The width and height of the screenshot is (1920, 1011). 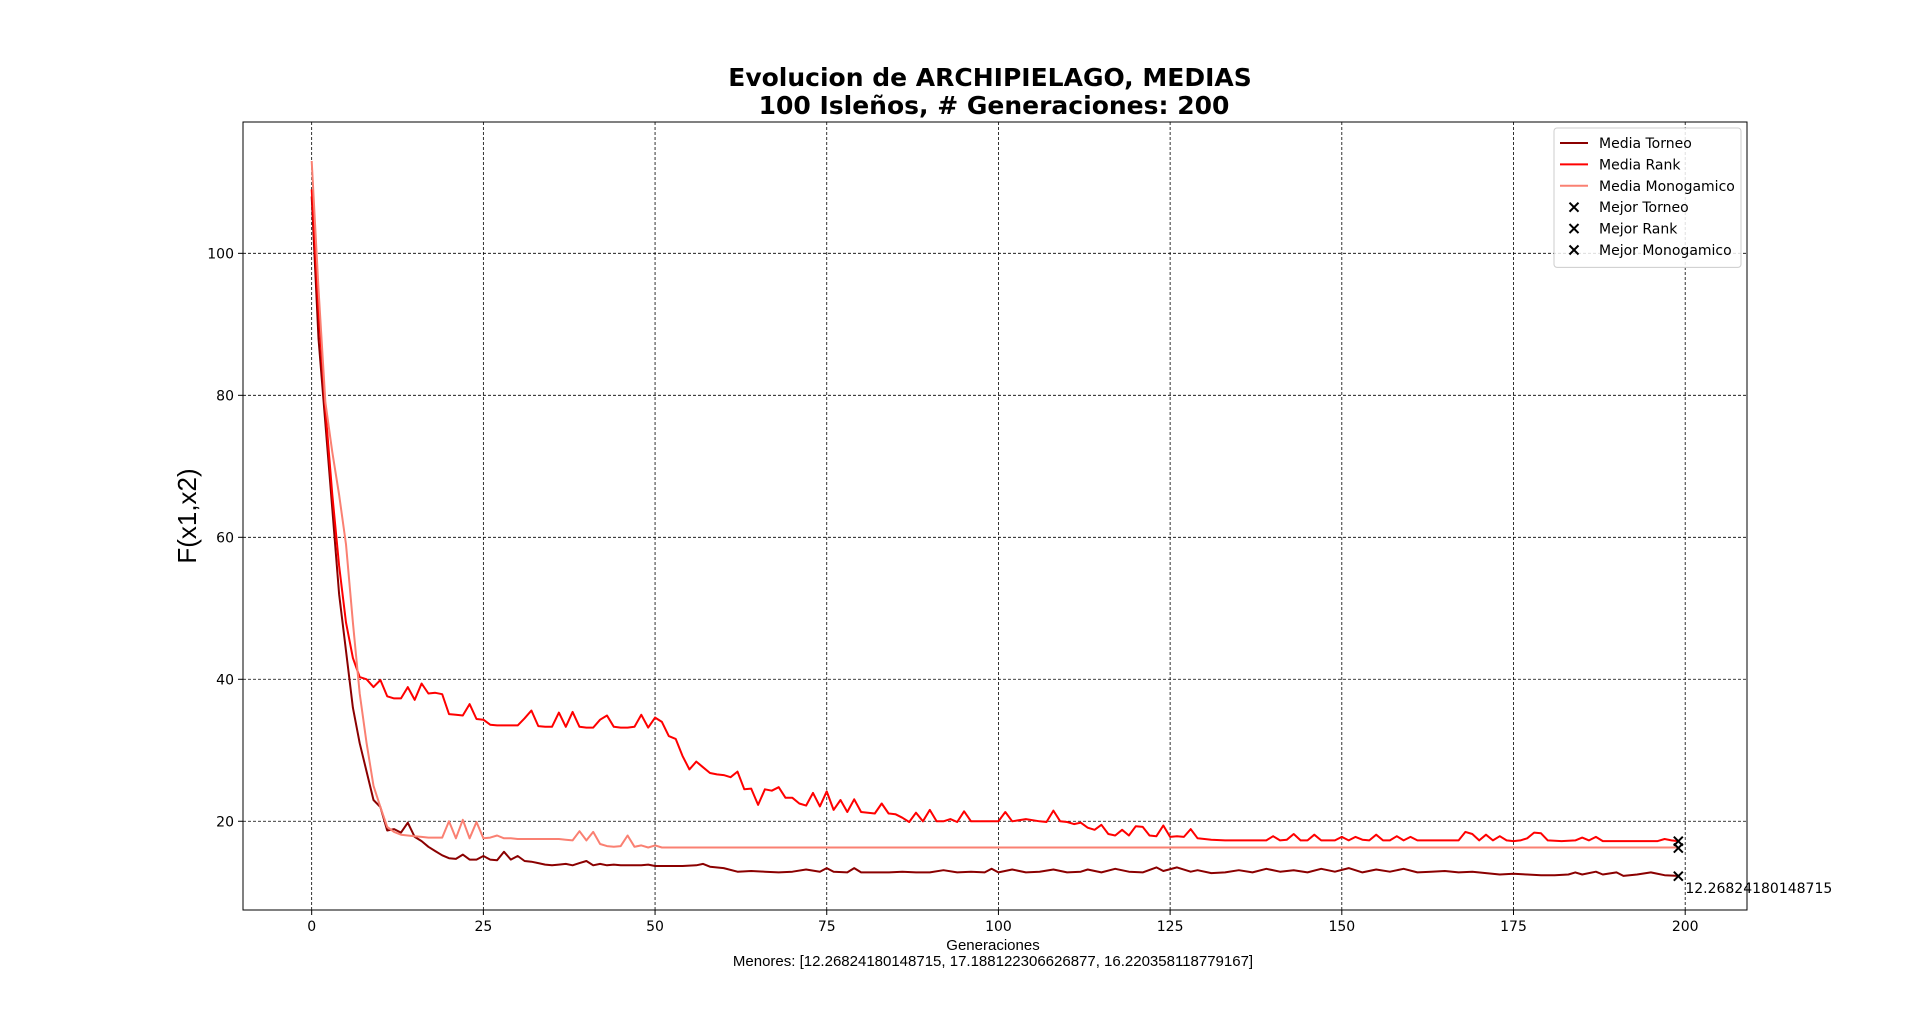 I want to click on x-tick-label: 75, so click(x=827, y=927).